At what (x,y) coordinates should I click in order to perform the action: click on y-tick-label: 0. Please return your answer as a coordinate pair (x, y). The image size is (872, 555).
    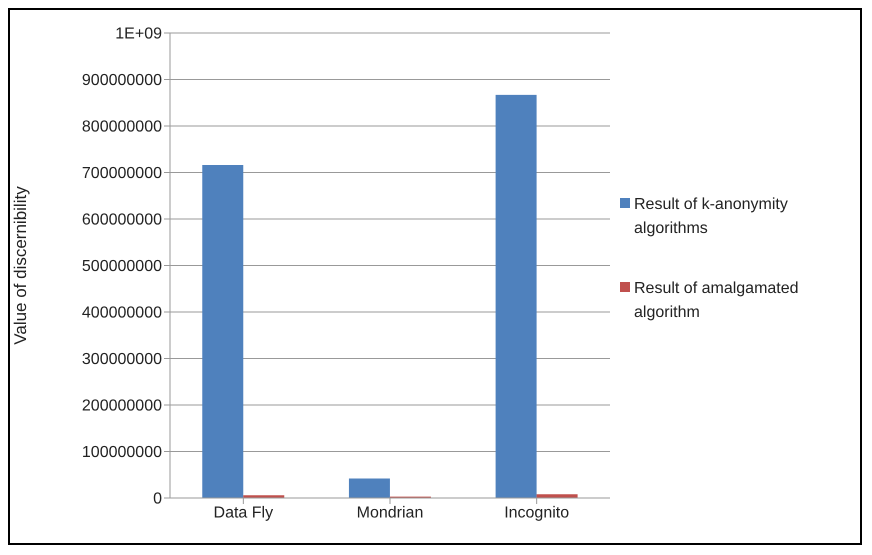
    Looking at the image, I should click on (157, 499).